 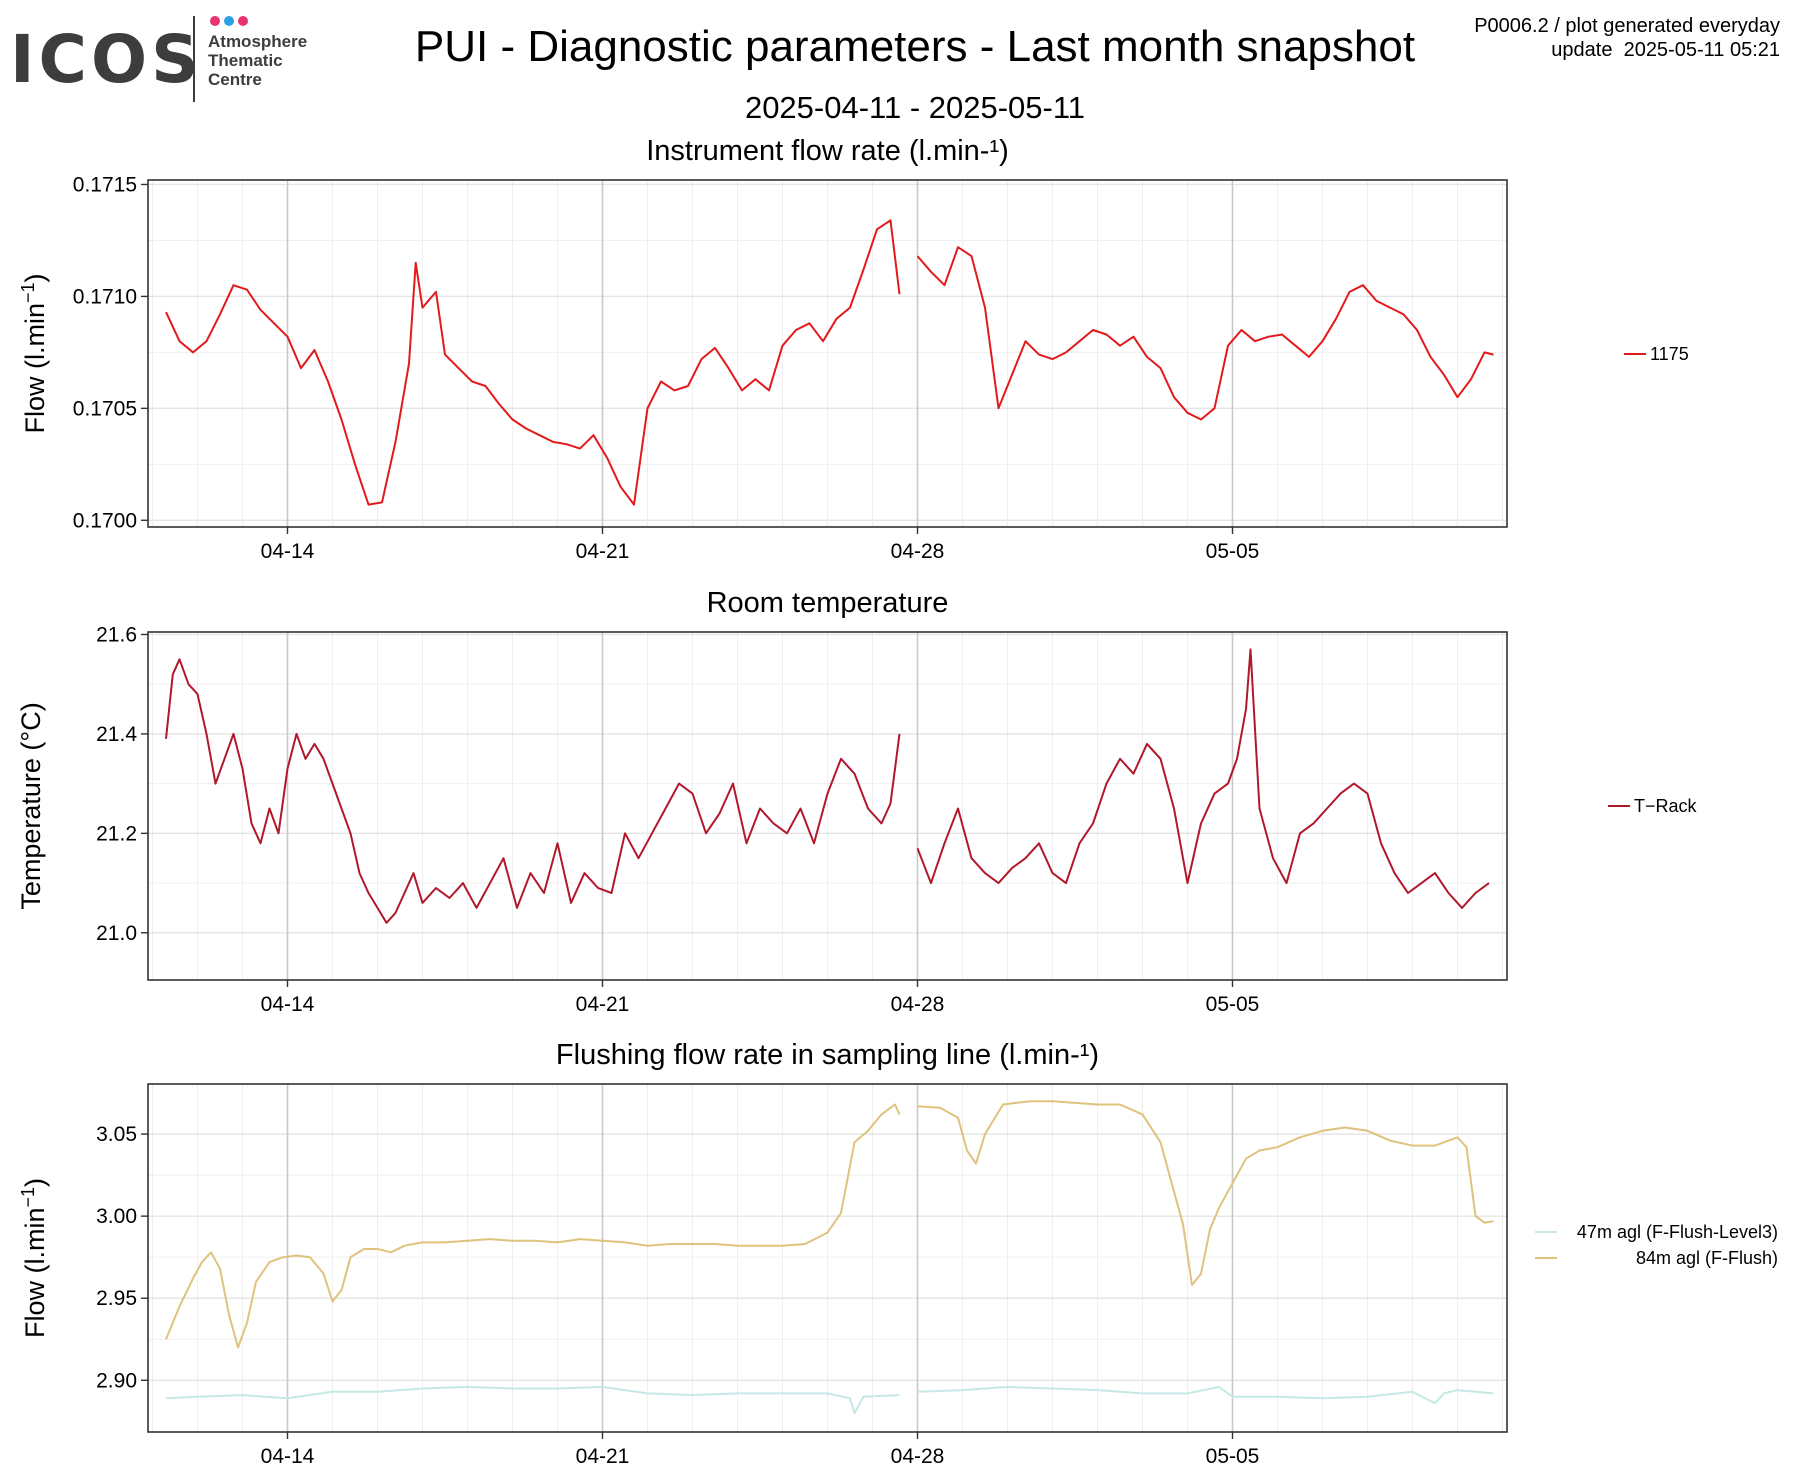 What do you see at coordinates (245, 60) in the screenshot?
I see `logo-line-2: Thematic` at bounding box center [245, 60].